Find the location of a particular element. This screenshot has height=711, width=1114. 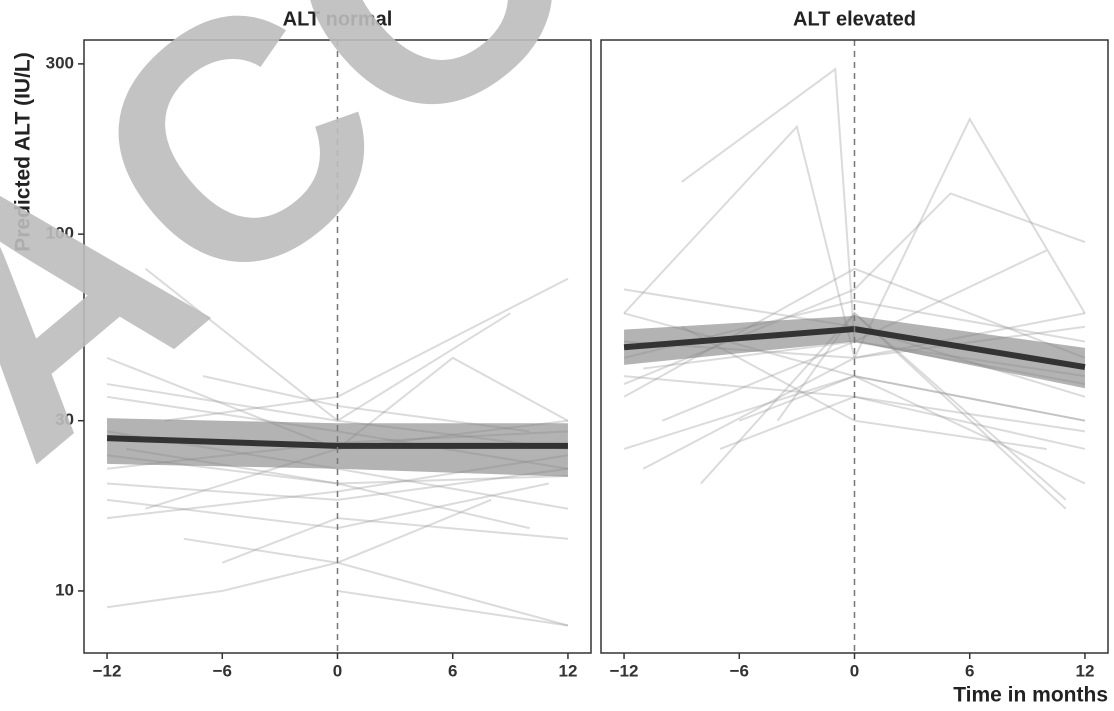

y-axis-title: Predicted ALT (IU/L) is located at coordinates (23, 152).